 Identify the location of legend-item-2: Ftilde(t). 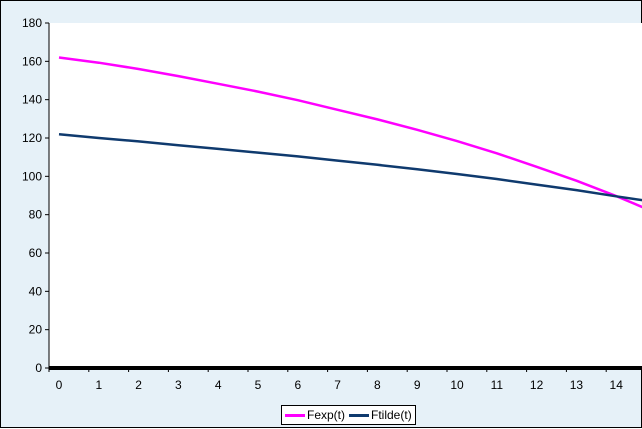
(380, 415).